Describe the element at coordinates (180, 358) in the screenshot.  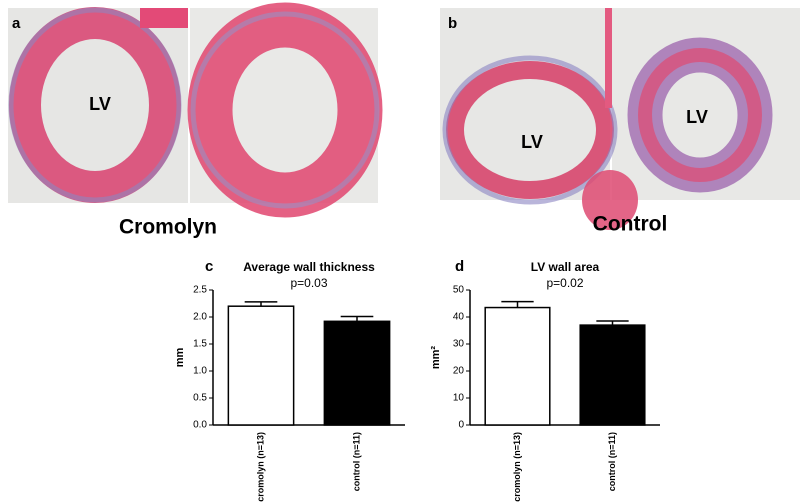
I see `y-axis-label: mm` at that location.